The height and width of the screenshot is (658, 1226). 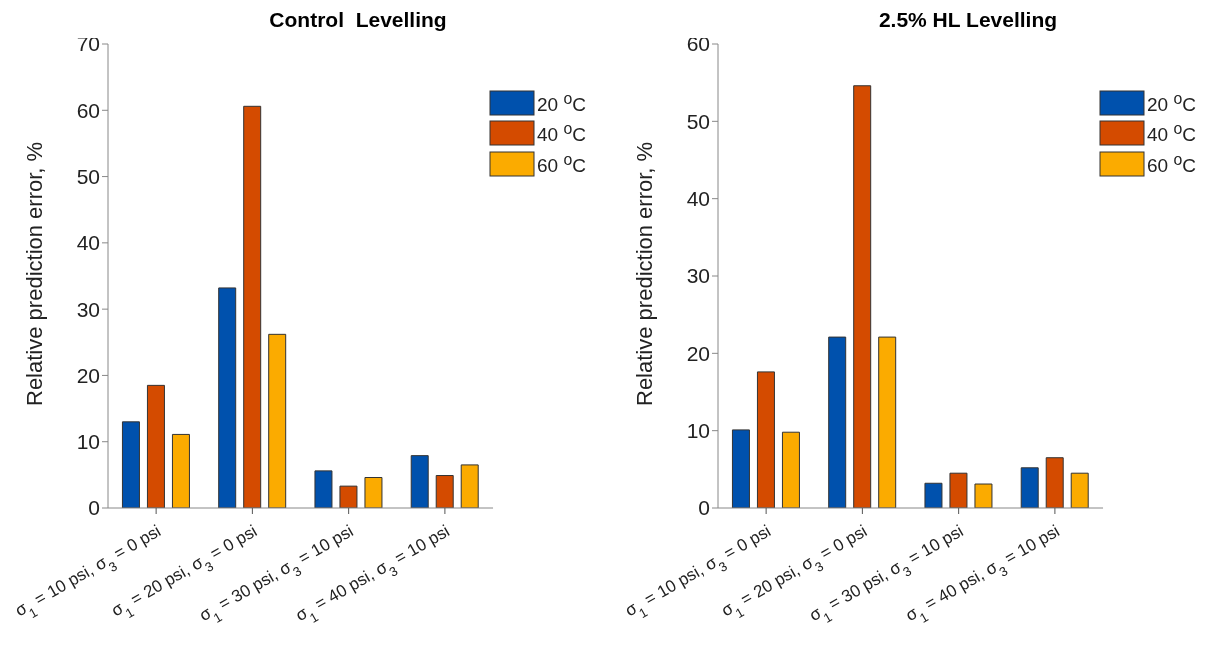 What do you see at coordinates (88, 110) in the screenshot?
I see `y-tick-label: 60` at bounding box center [88, 110].